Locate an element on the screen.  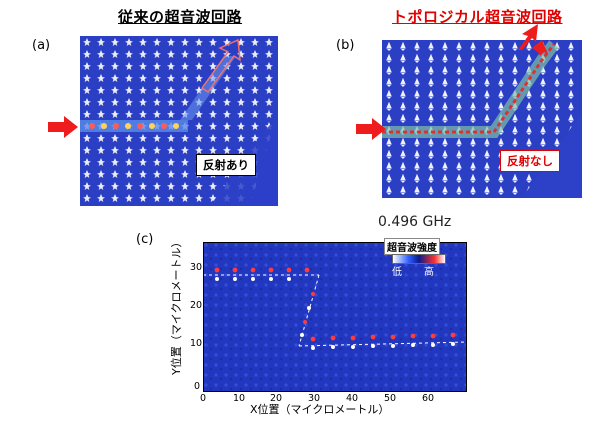
y-axis-title: Y位置（マイクロメートル） is located at coordinates (176, 306).